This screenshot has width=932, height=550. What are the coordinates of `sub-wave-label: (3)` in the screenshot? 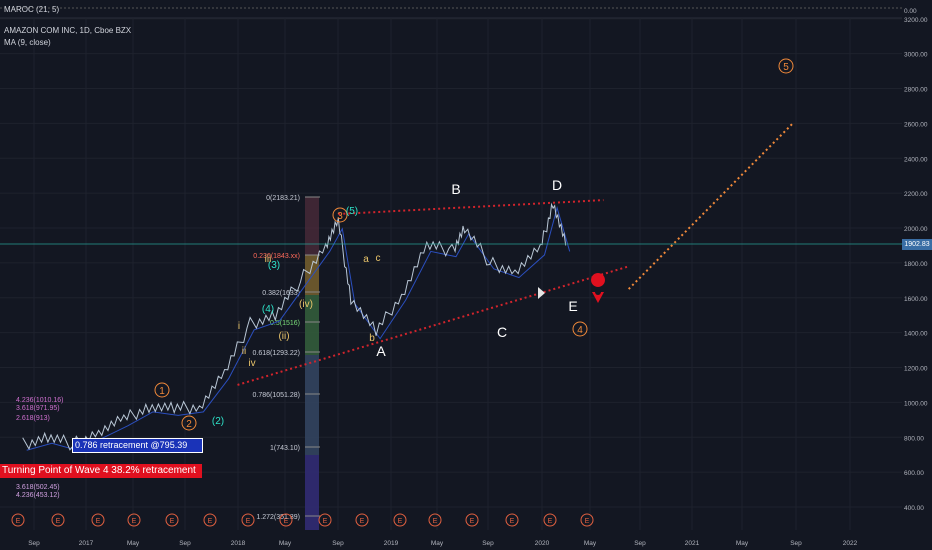 It's located at (274, 265).